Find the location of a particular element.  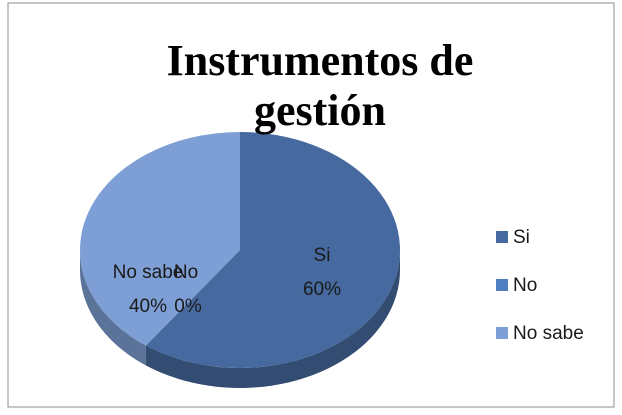

data-label-name: Si is located at coordinates (322, 255).